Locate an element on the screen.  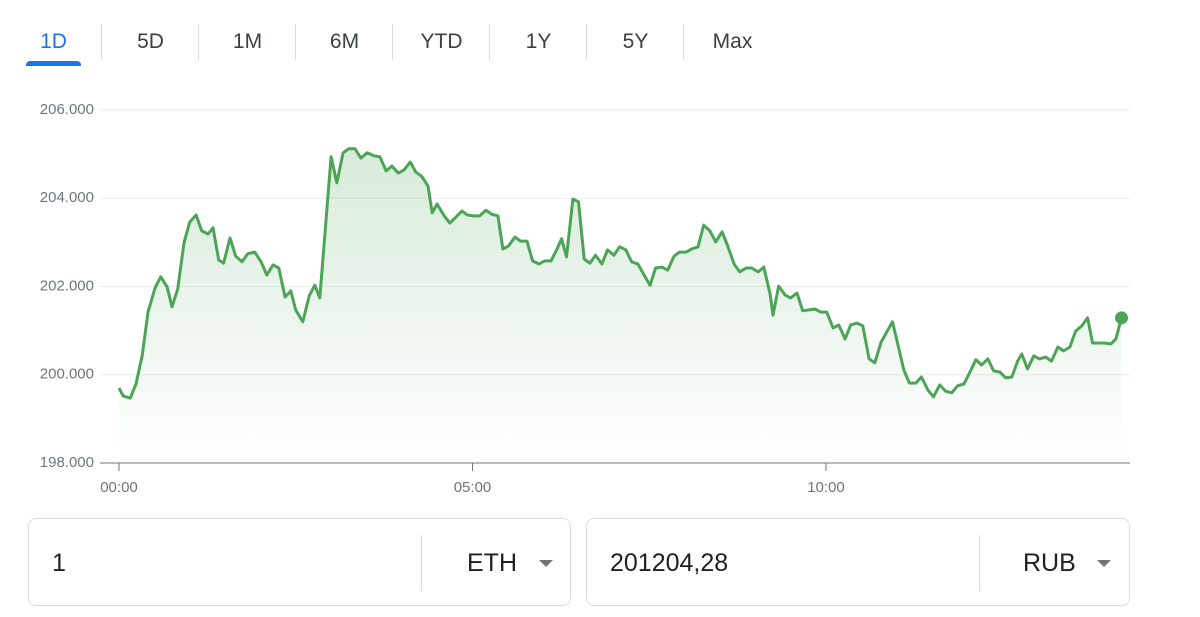
x-tick-label: 05:00 is located at coordinates (473, 487).